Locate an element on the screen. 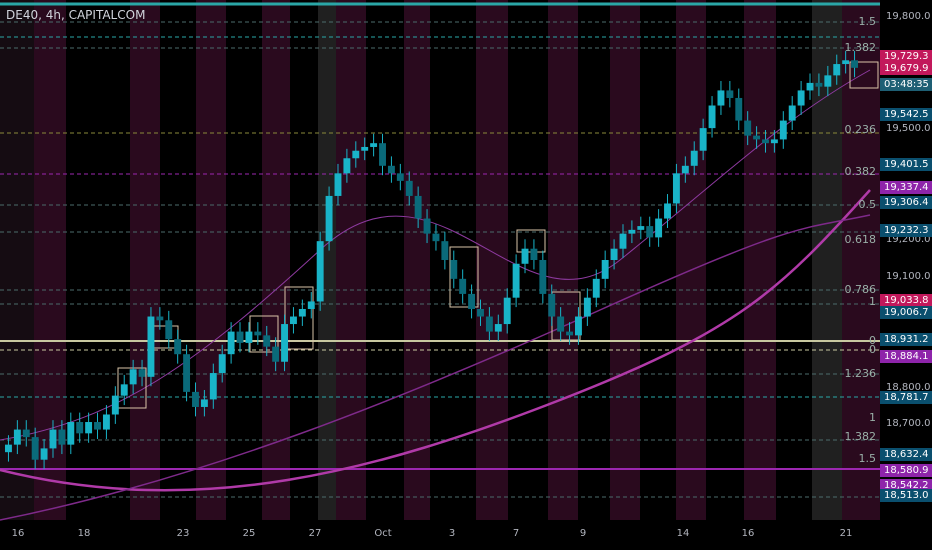 The image size is (932, 550). time-axis-tick: 7 is located at coordinates (516, 533).